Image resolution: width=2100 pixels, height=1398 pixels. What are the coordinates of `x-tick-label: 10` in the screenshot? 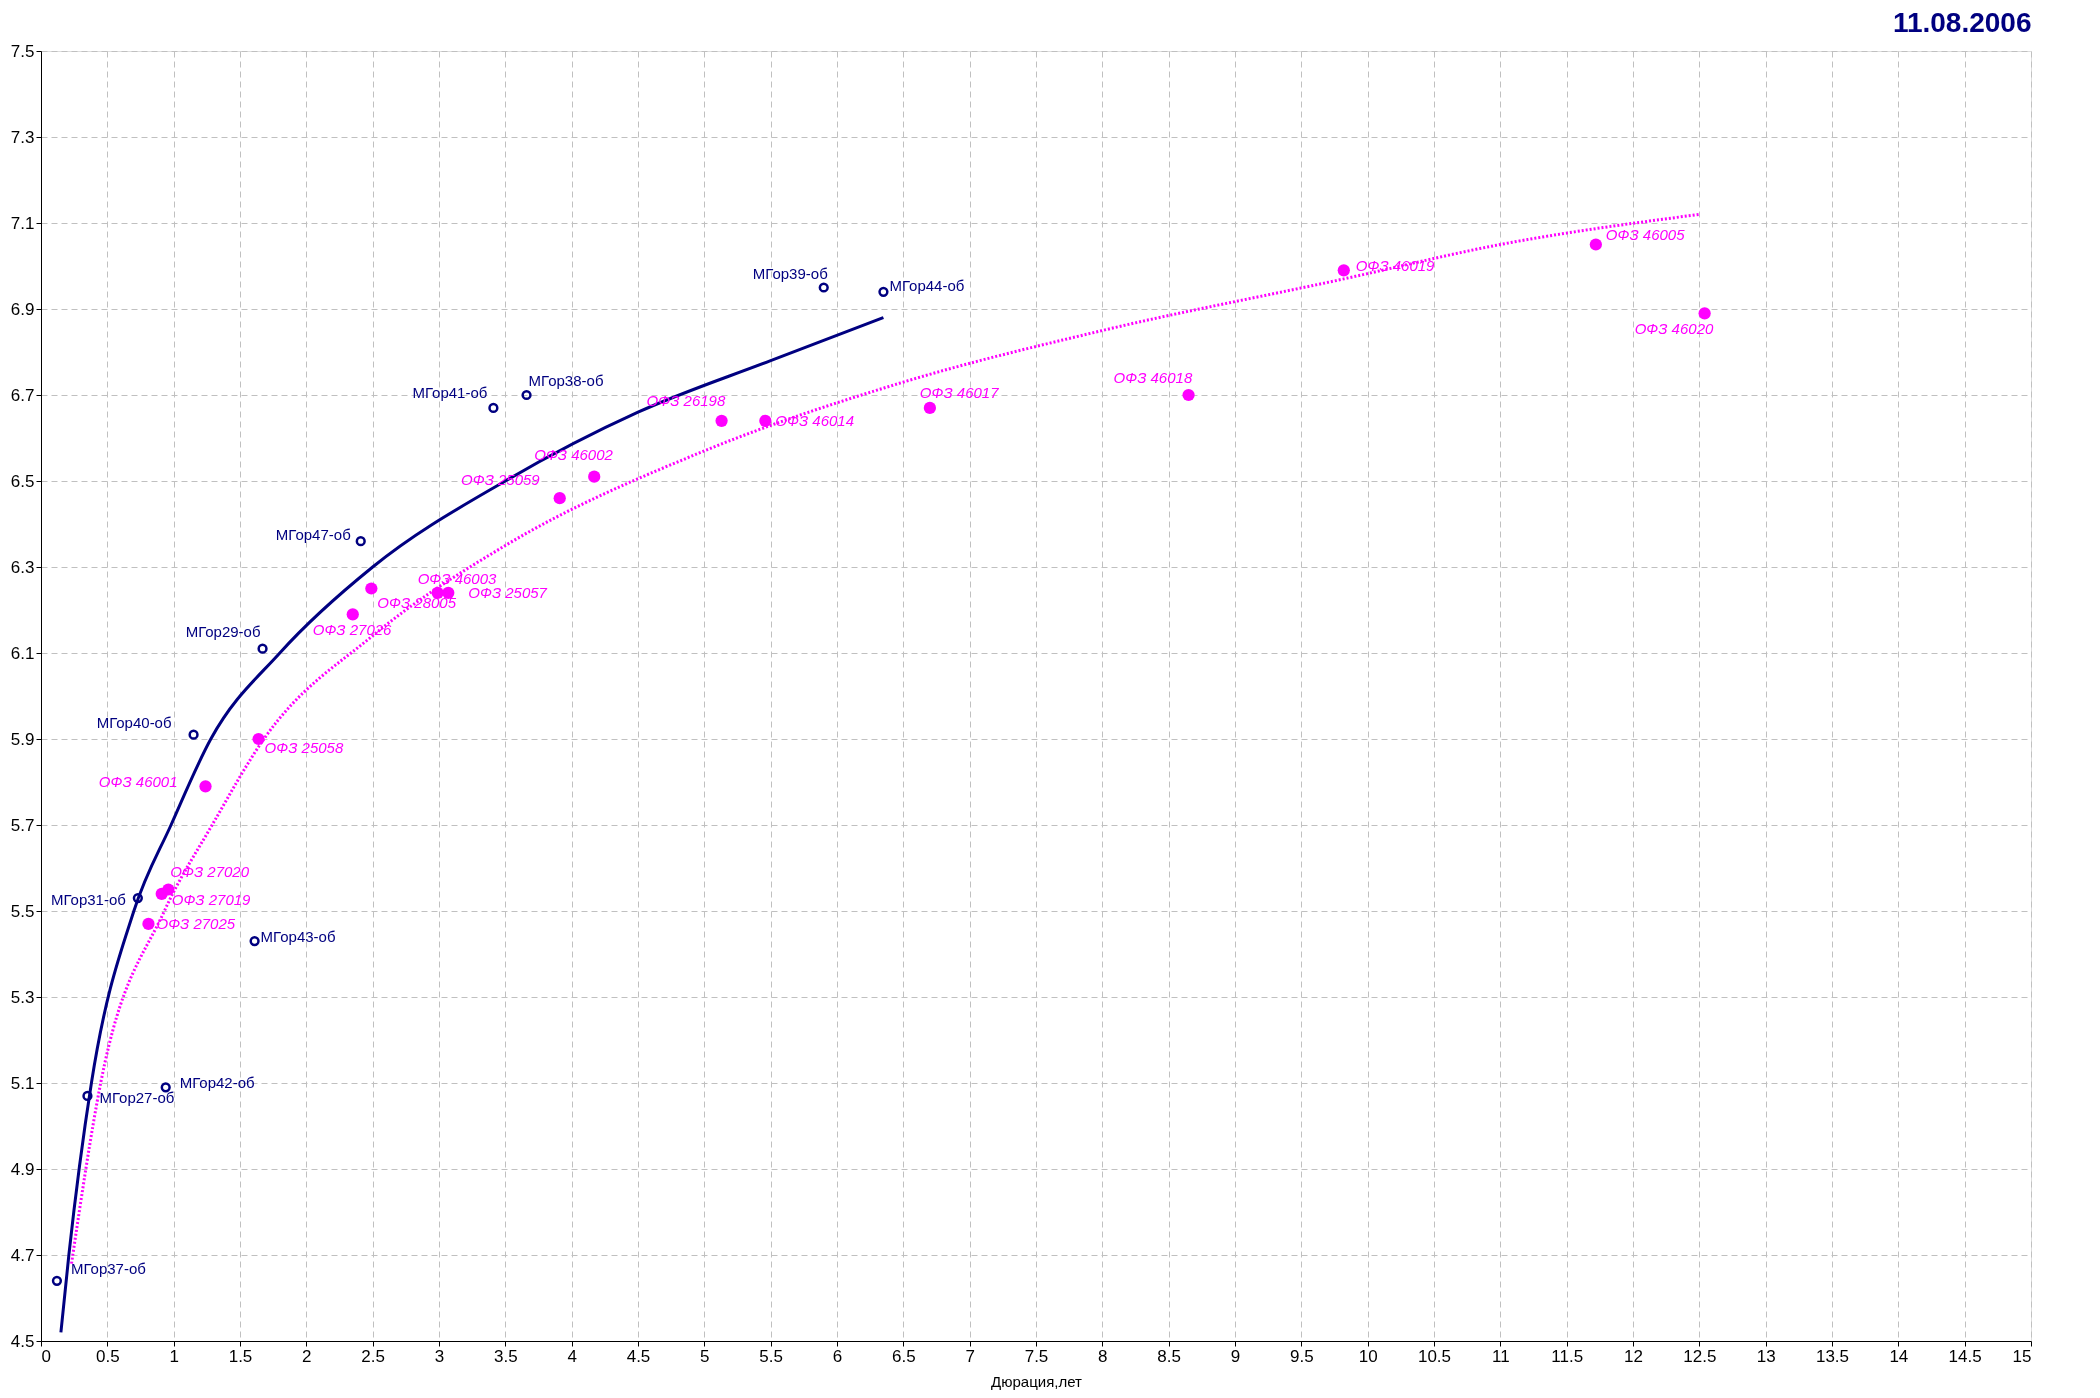 It's located at (1368, 1356).